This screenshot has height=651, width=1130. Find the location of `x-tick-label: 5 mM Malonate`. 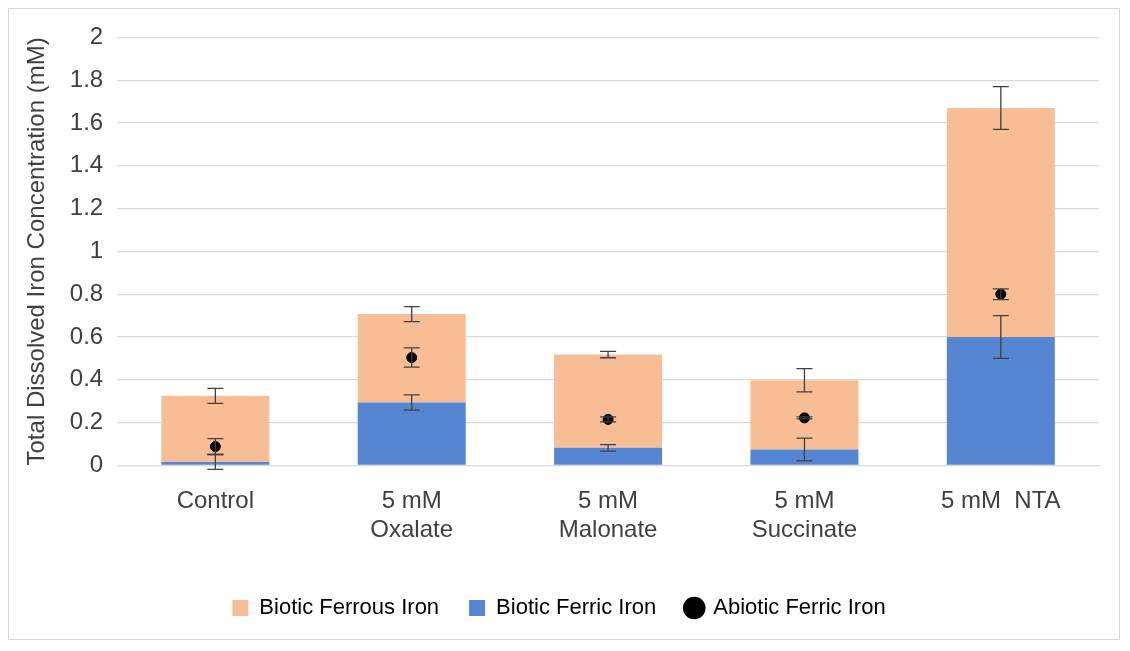

x-tick-label: 5 mM Malonate is located at coordinates (608, 514).